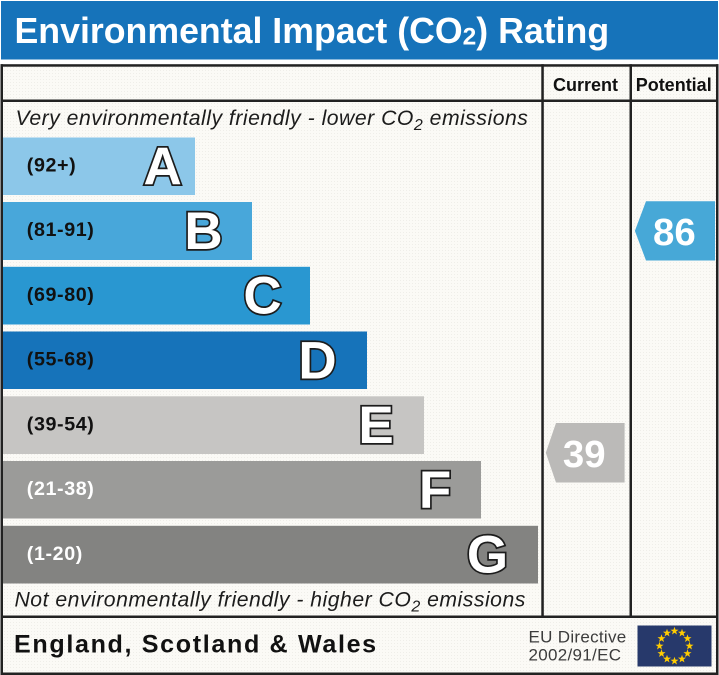  What do you see at coordinates (163, 166) in the screenshot?
I see `svg-text: A` at bounding box center [163, 166].